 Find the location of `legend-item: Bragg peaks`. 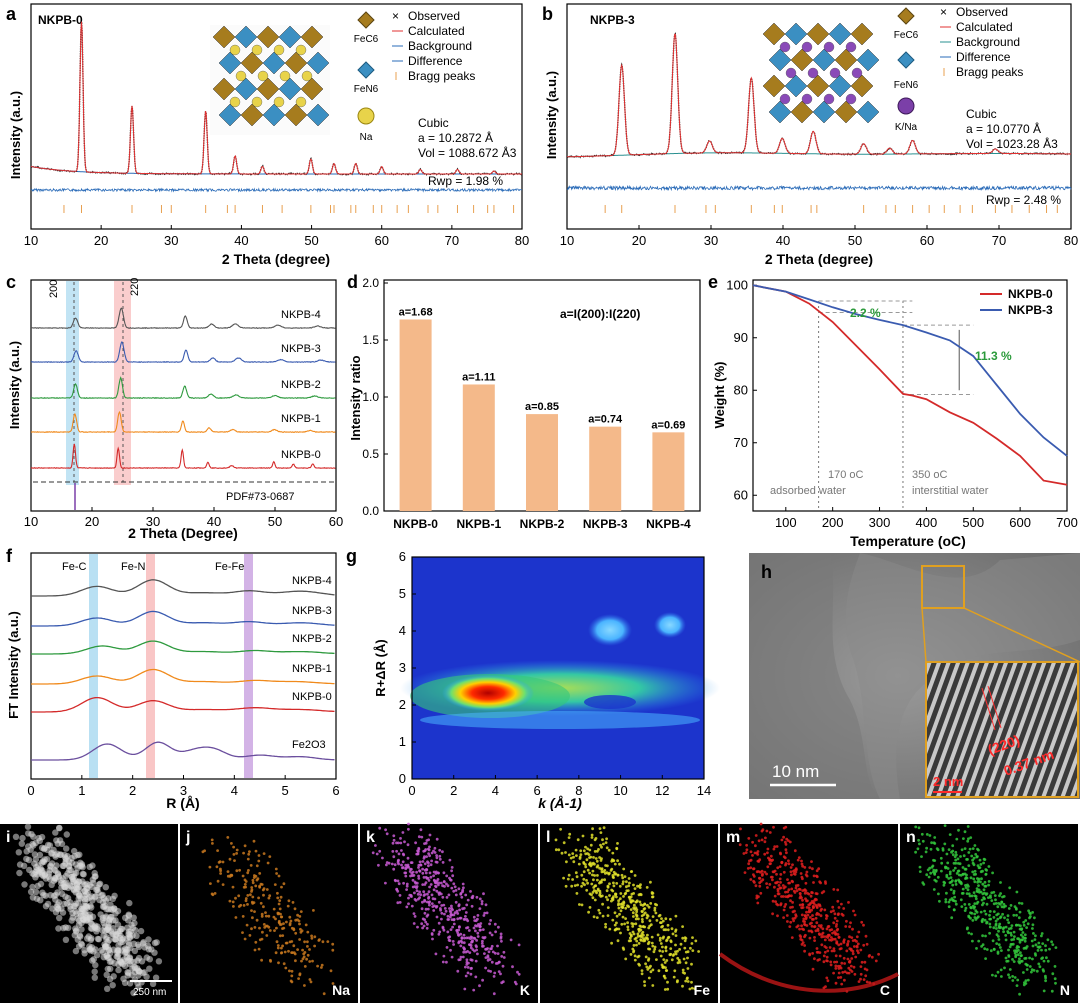

legend-item: Bragg peaks is located at coordinates (989, 72).